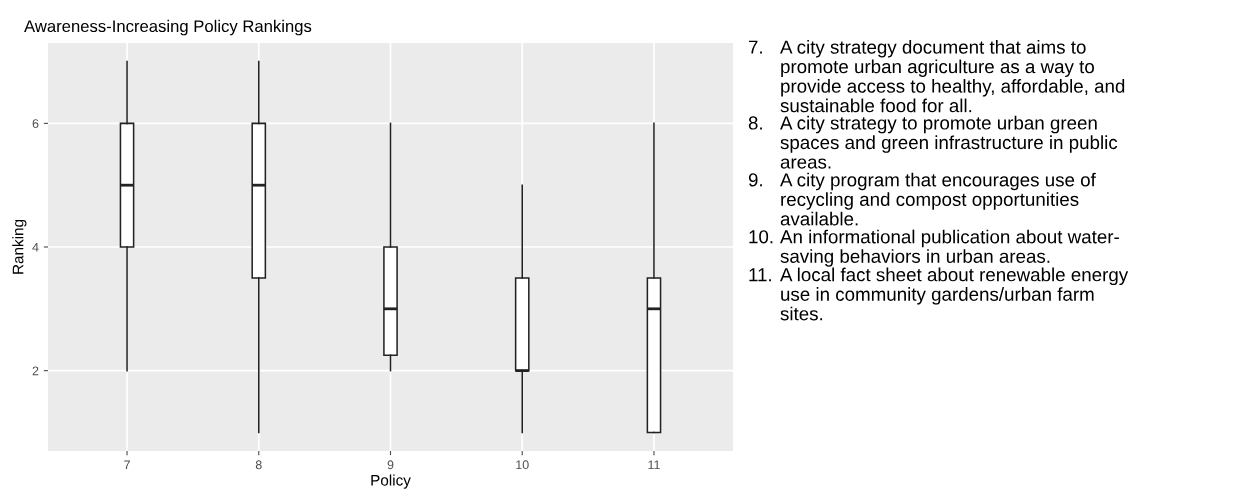 The width and height of the screenshot is (1244, 489). Describe the element at coordinates (391, 481) in the screenshot. I see `x-axis-title: Policy` at that location.